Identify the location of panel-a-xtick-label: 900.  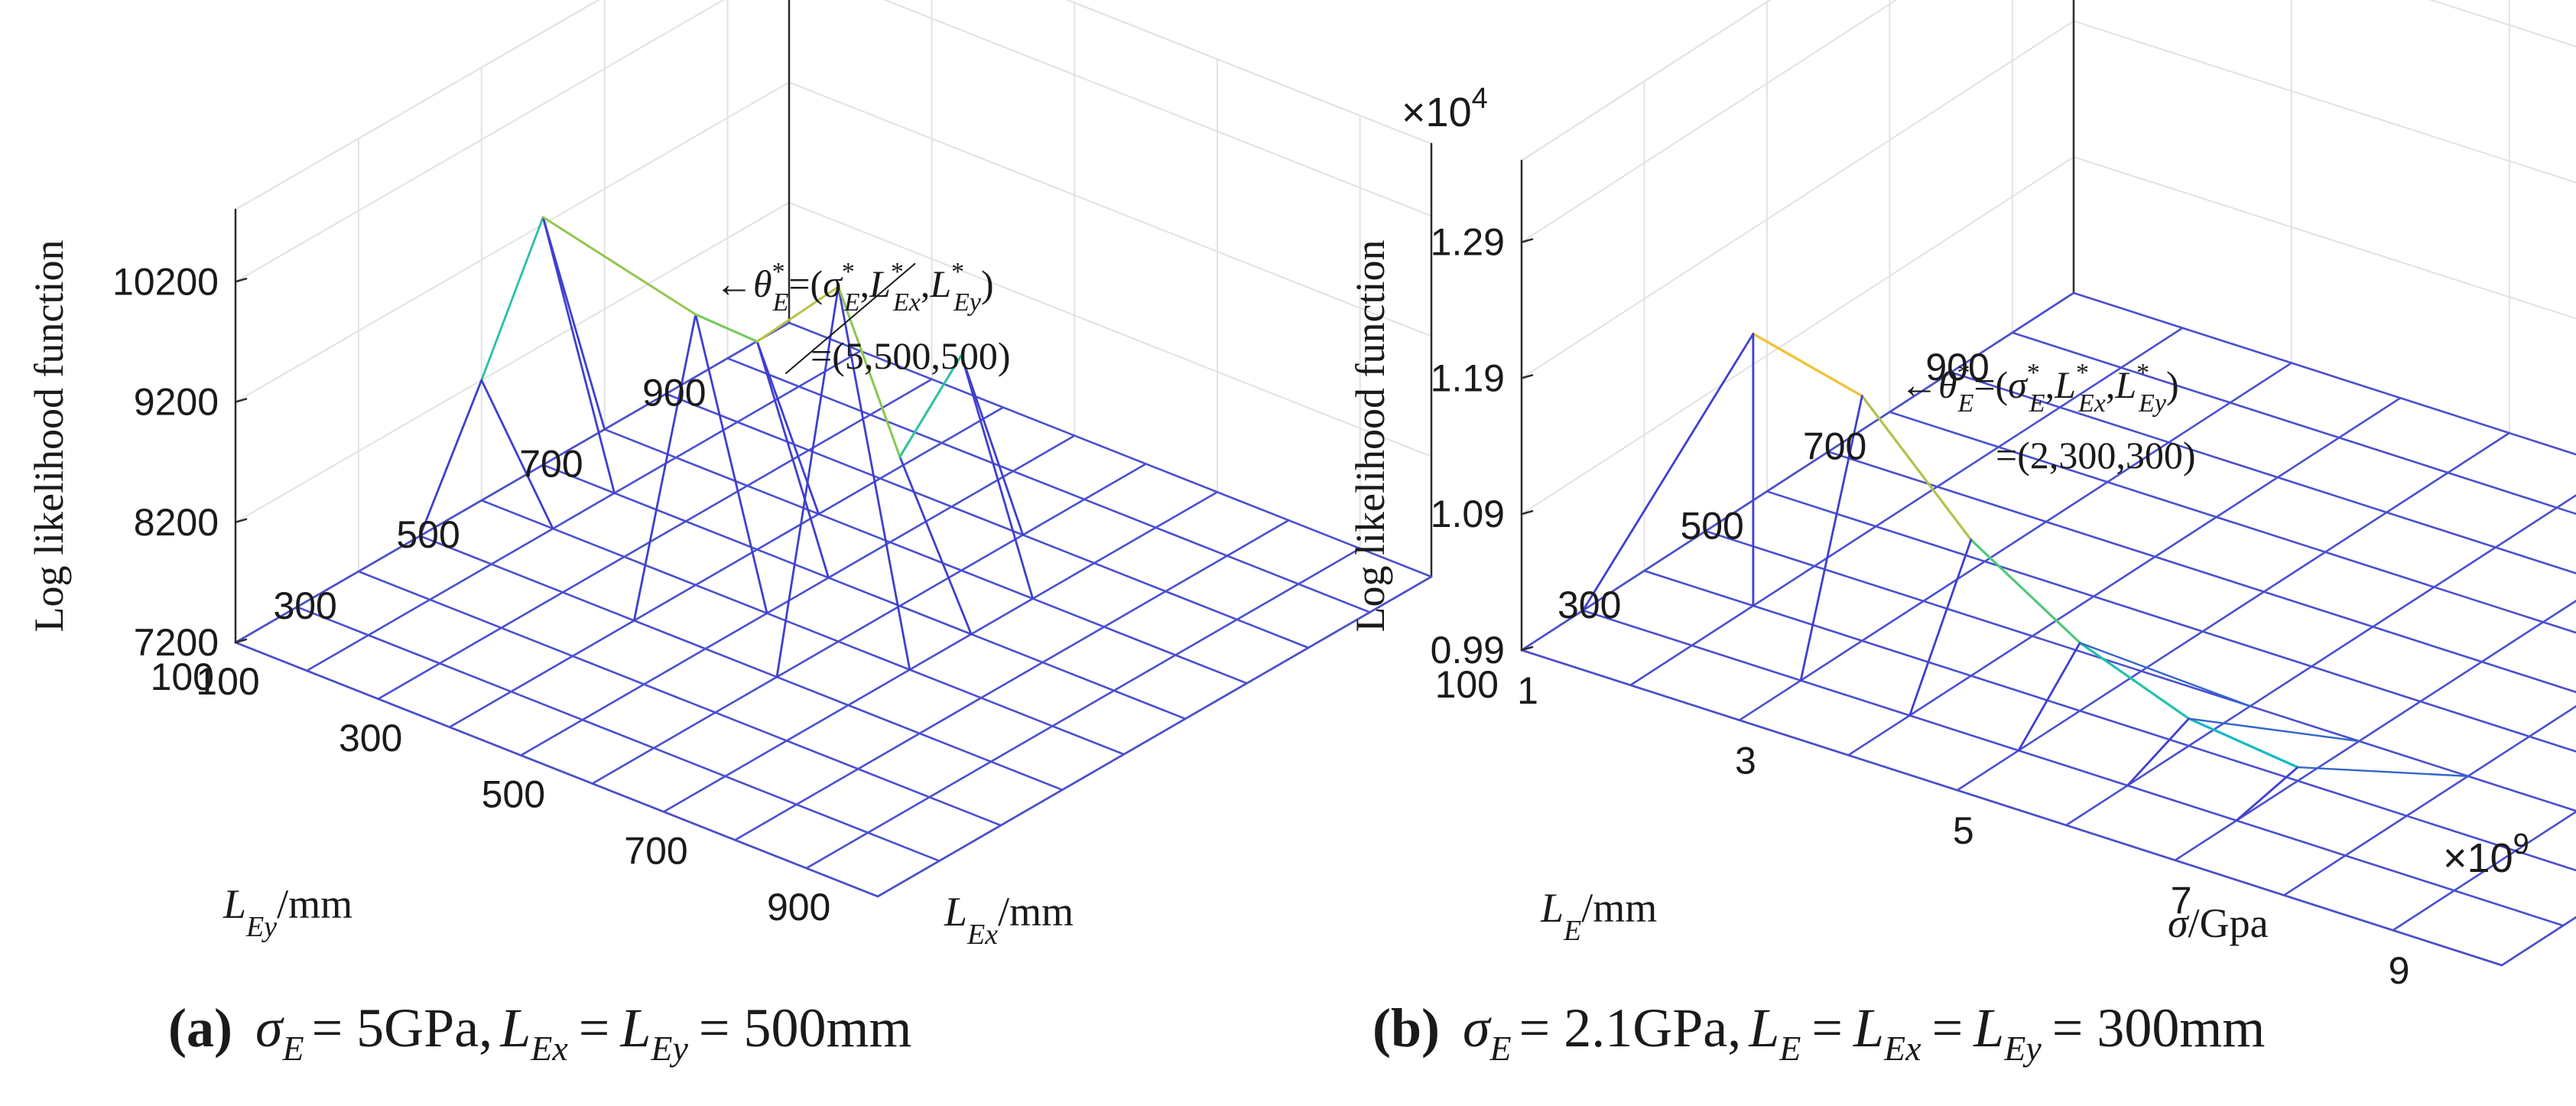
(799, 907).